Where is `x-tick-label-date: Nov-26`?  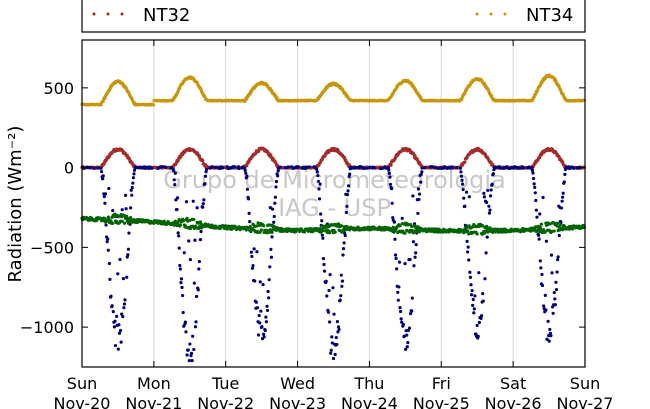 x-tick-label-date: Nov-26 is located at coordinates (513, 401).